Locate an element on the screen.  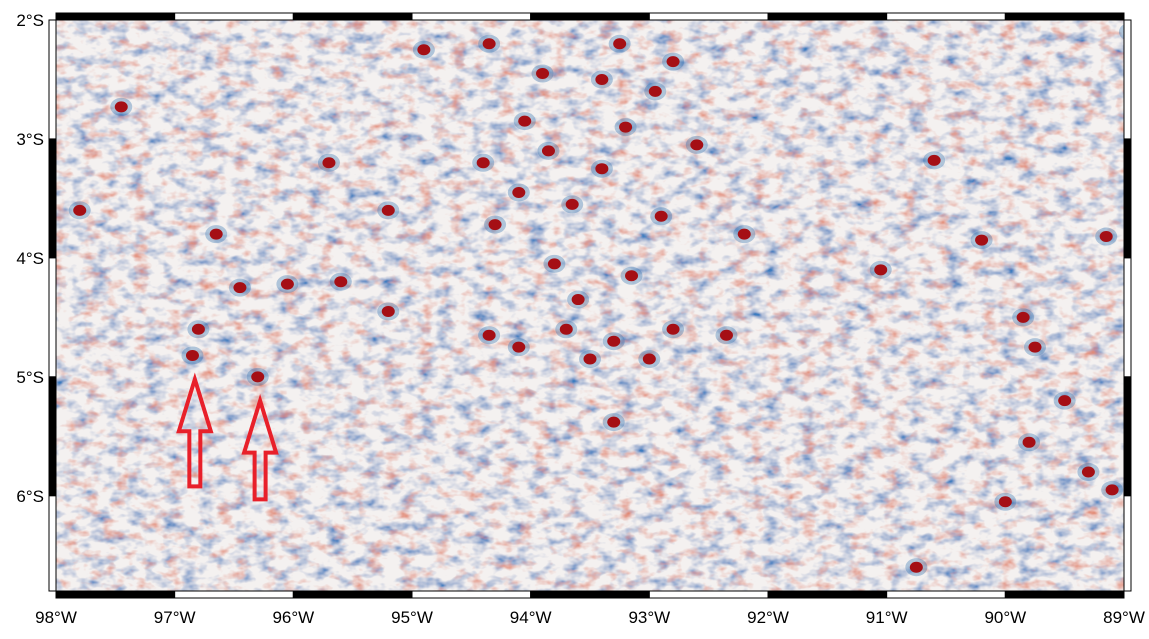
x-tick-label: 92°W is located at coordinates (768, 617).